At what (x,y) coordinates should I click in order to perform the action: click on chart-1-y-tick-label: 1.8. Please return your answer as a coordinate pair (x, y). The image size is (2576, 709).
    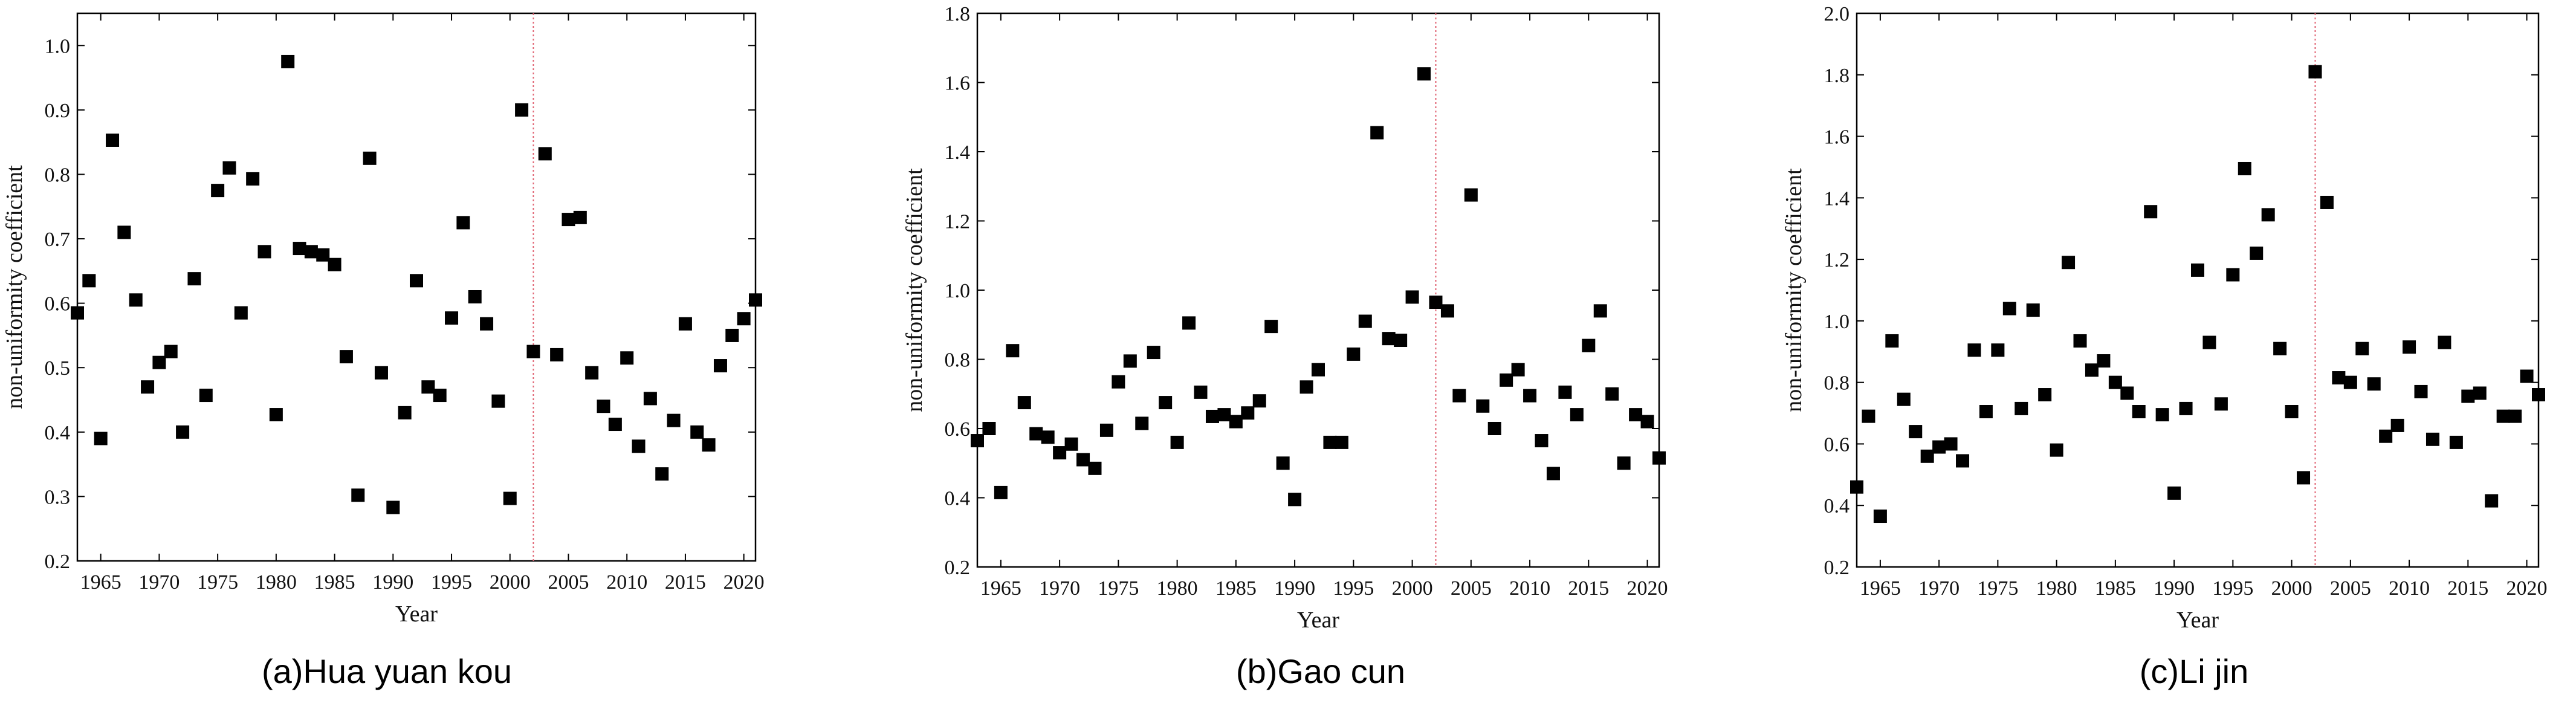
    Looking at the image, I should click on (958, 14).